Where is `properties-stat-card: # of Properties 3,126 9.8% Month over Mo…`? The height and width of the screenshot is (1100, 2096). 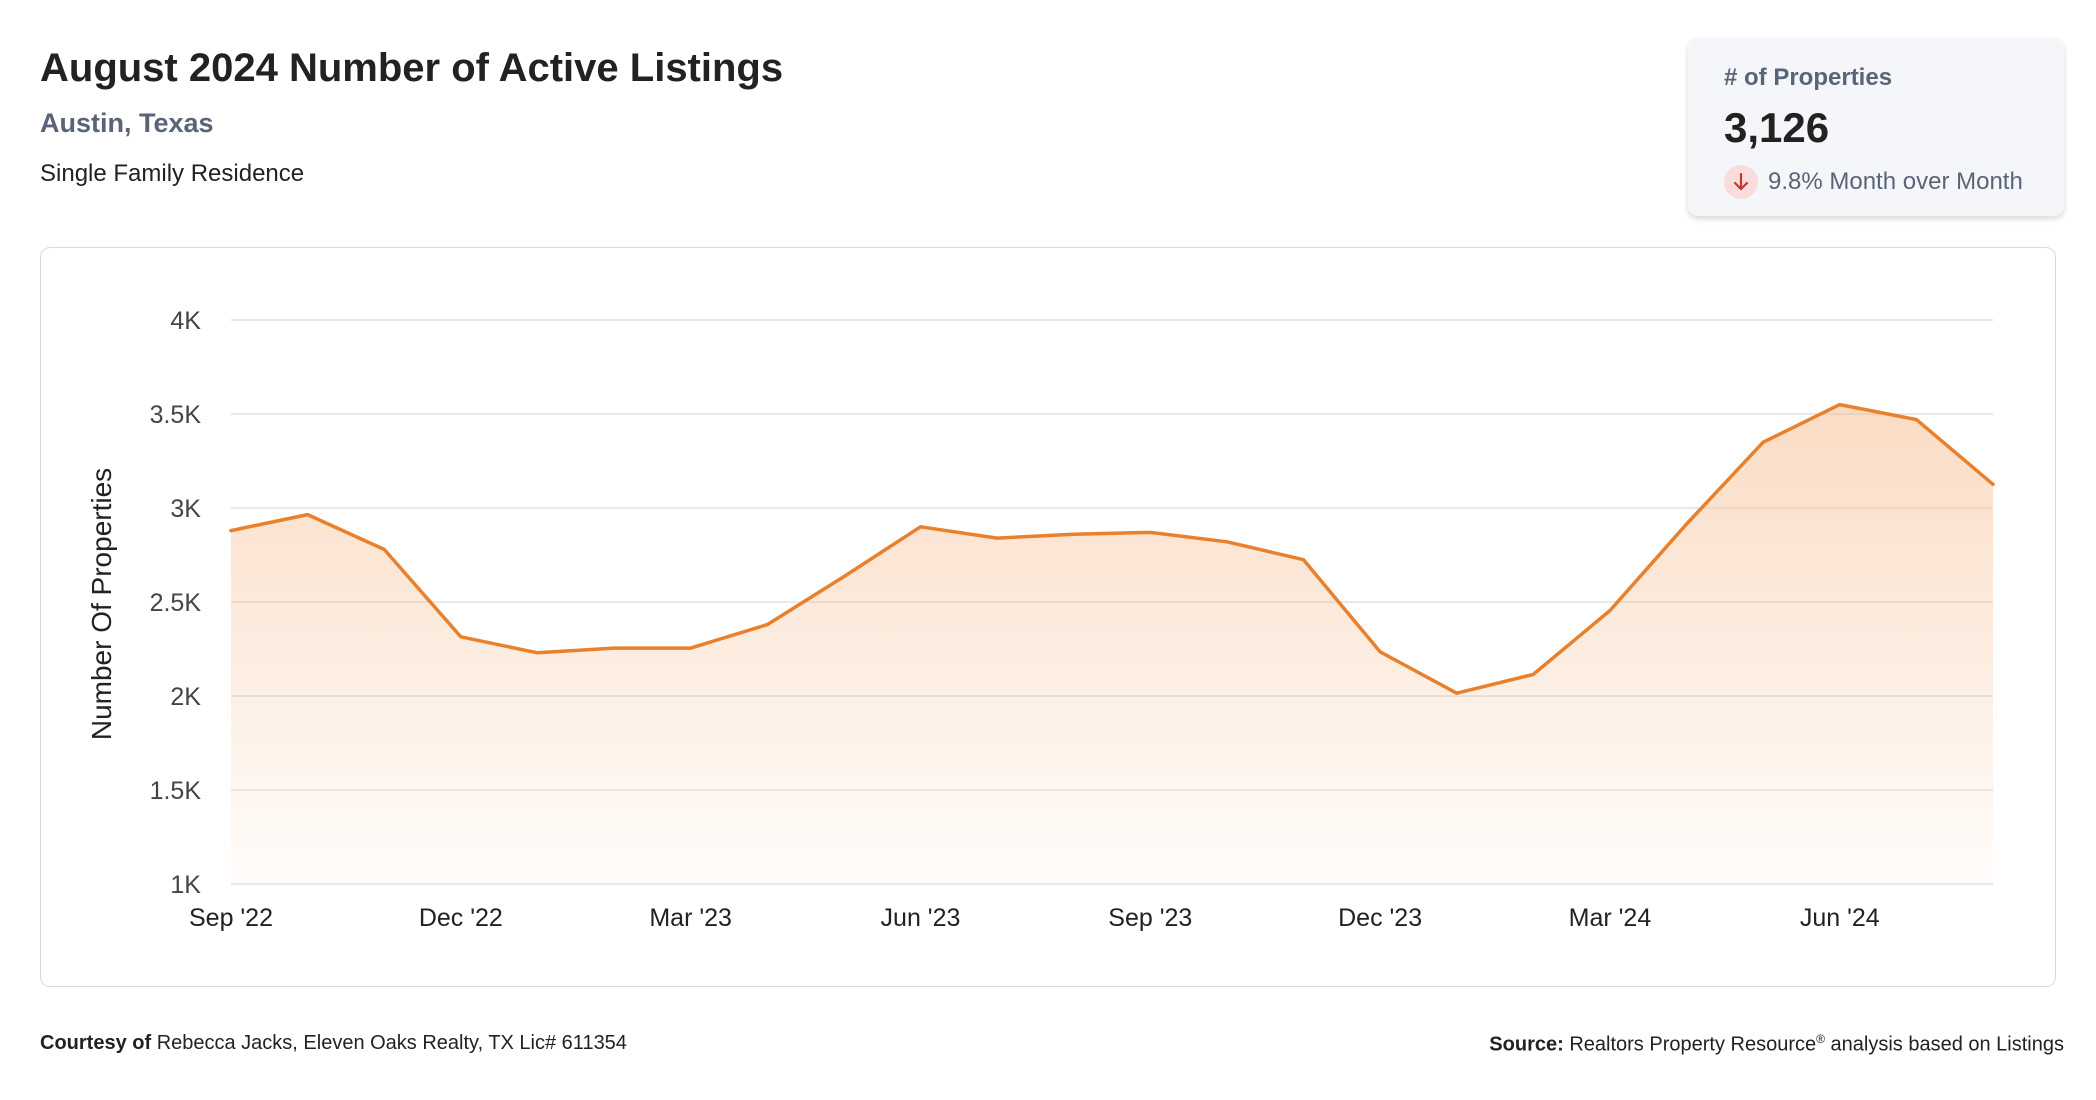 properties-stat-card: # of Properties 3,126 9.8% Month over Mo… is located at coordinates (1876, 127).